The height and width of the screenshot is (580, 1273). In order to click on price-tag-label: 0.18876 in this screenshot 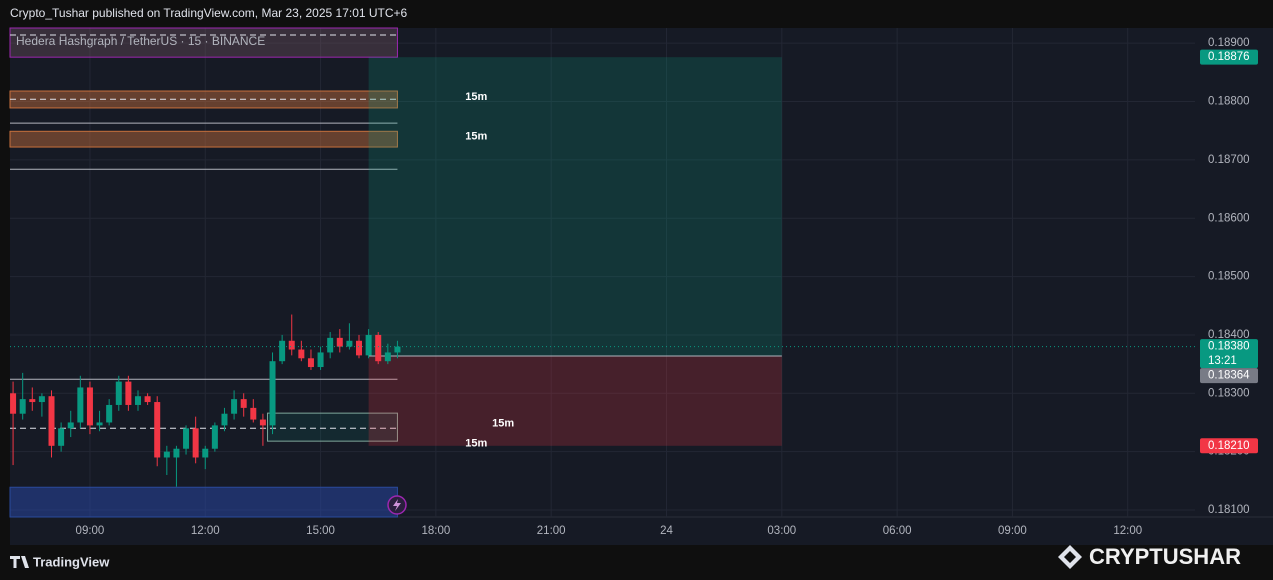, I will do `click(1229, 57)`.